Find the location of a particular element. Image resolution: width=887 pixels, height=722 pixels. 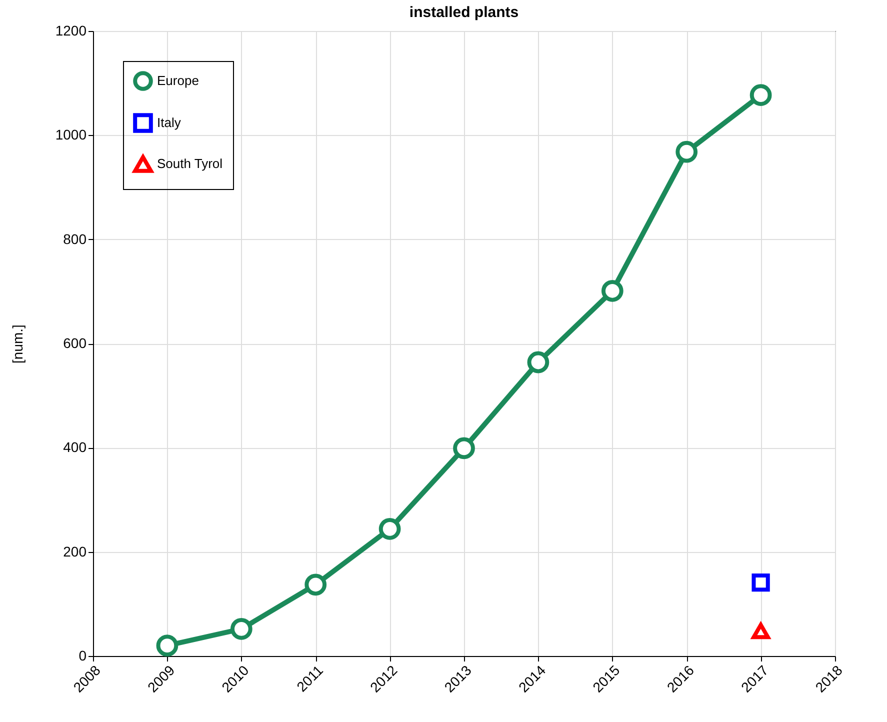

y-tick-label: 1200 is located at coordinates (71, 30).